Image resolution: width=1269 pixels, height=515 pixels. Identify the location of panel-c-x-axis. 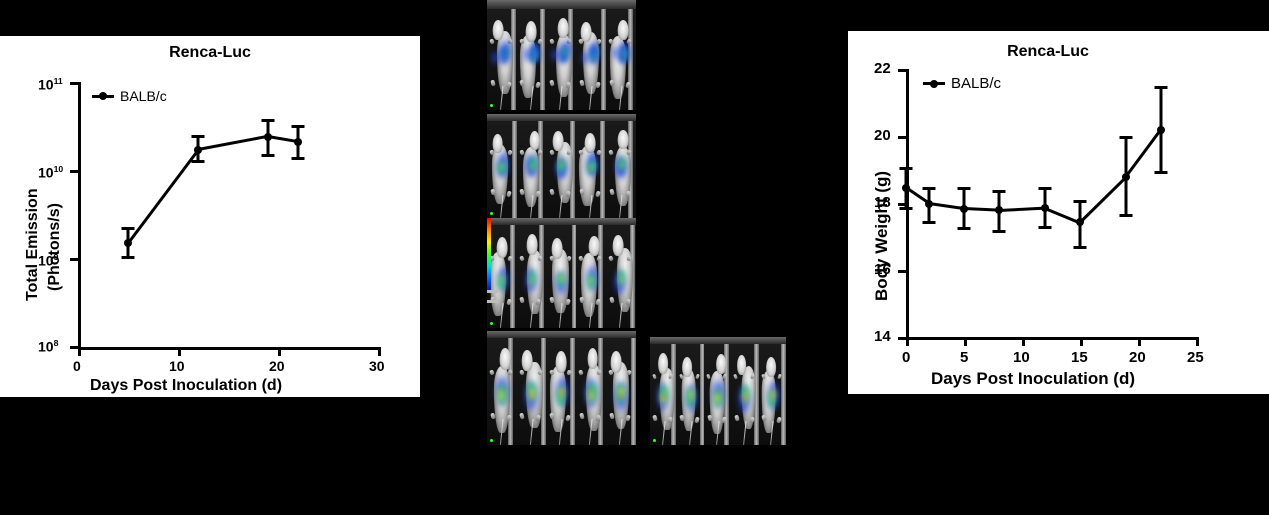
(1052, 338).